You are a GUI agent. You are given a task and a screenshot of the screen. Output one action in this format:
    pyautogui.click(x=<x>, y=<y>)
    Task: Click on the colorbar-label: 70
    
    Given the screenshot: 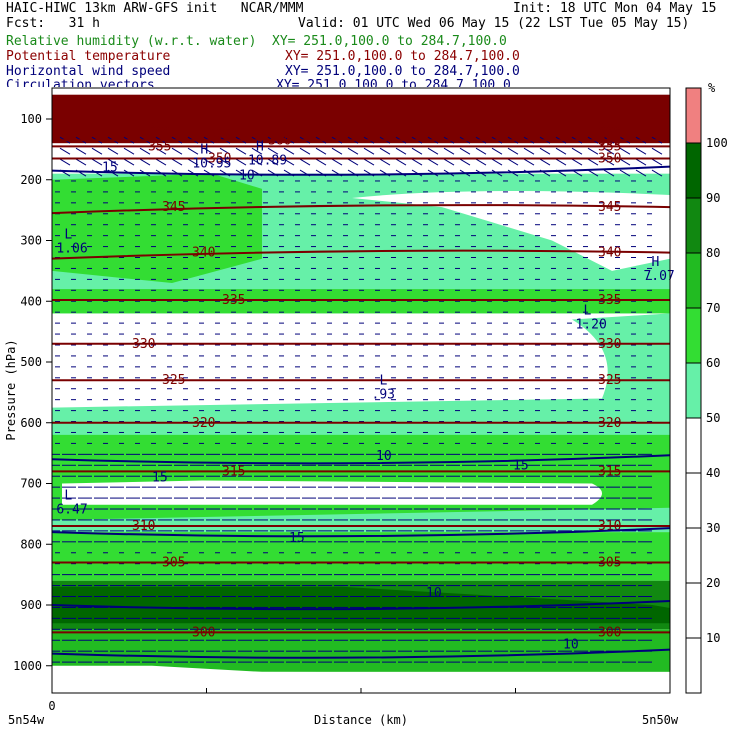 What is the action you would take?
    pyautogui.click(x=713, y=308)
    